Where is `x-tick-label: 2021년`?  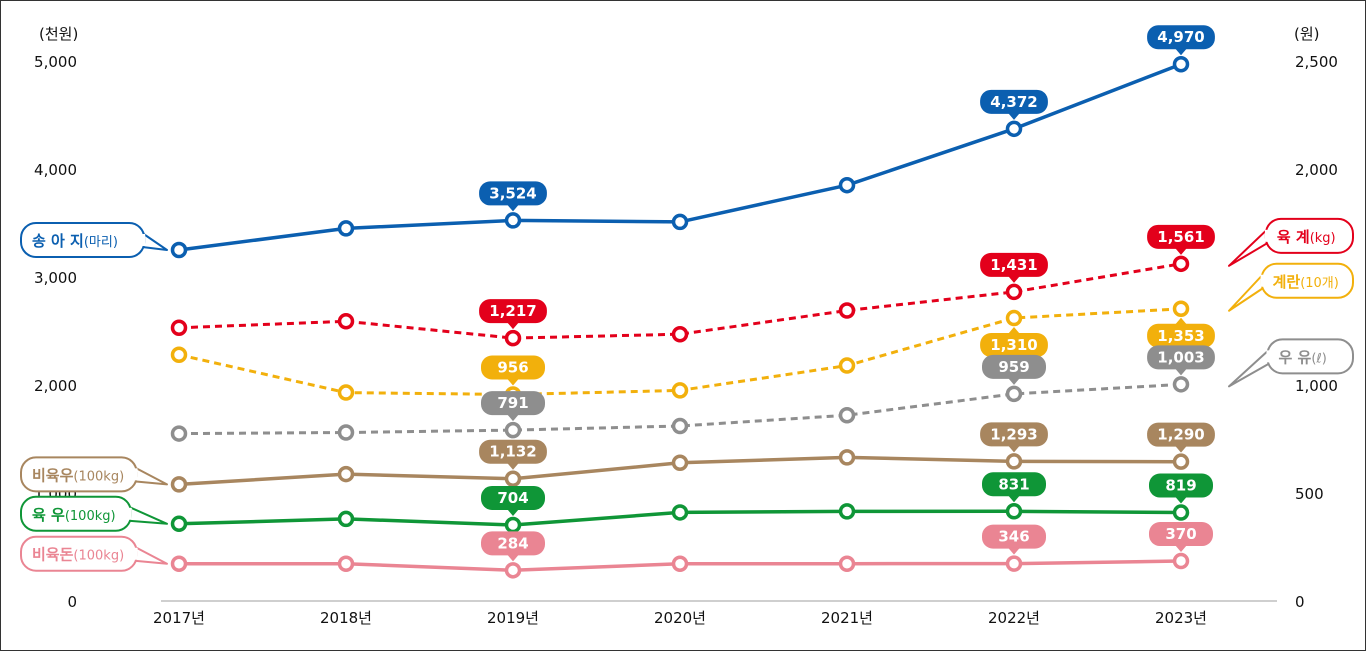
x-tick-label: 2021년 is located at coordinates (847, 618).